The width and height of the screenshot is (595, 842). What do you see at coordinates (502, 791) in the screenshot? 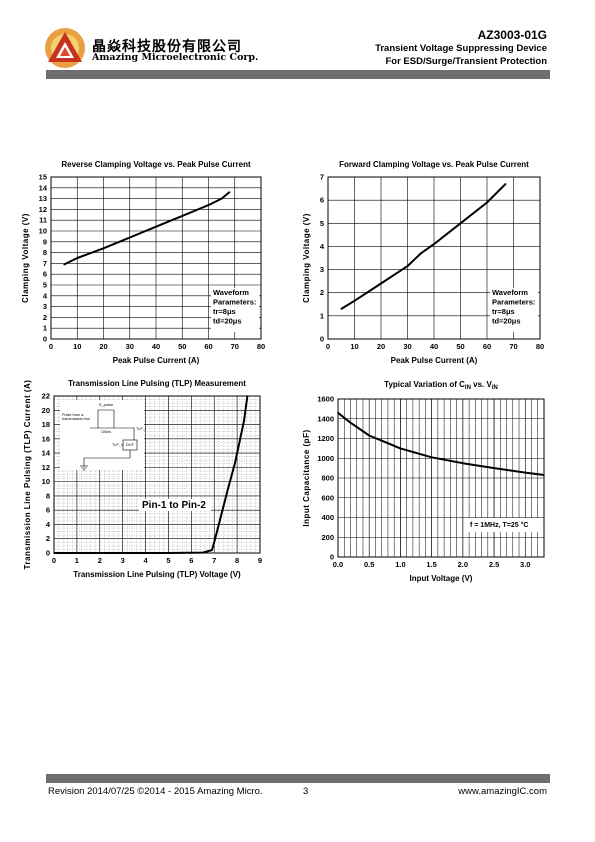
I see `footer-website: www.amazingIC.com` at bounding box center [502, 791].